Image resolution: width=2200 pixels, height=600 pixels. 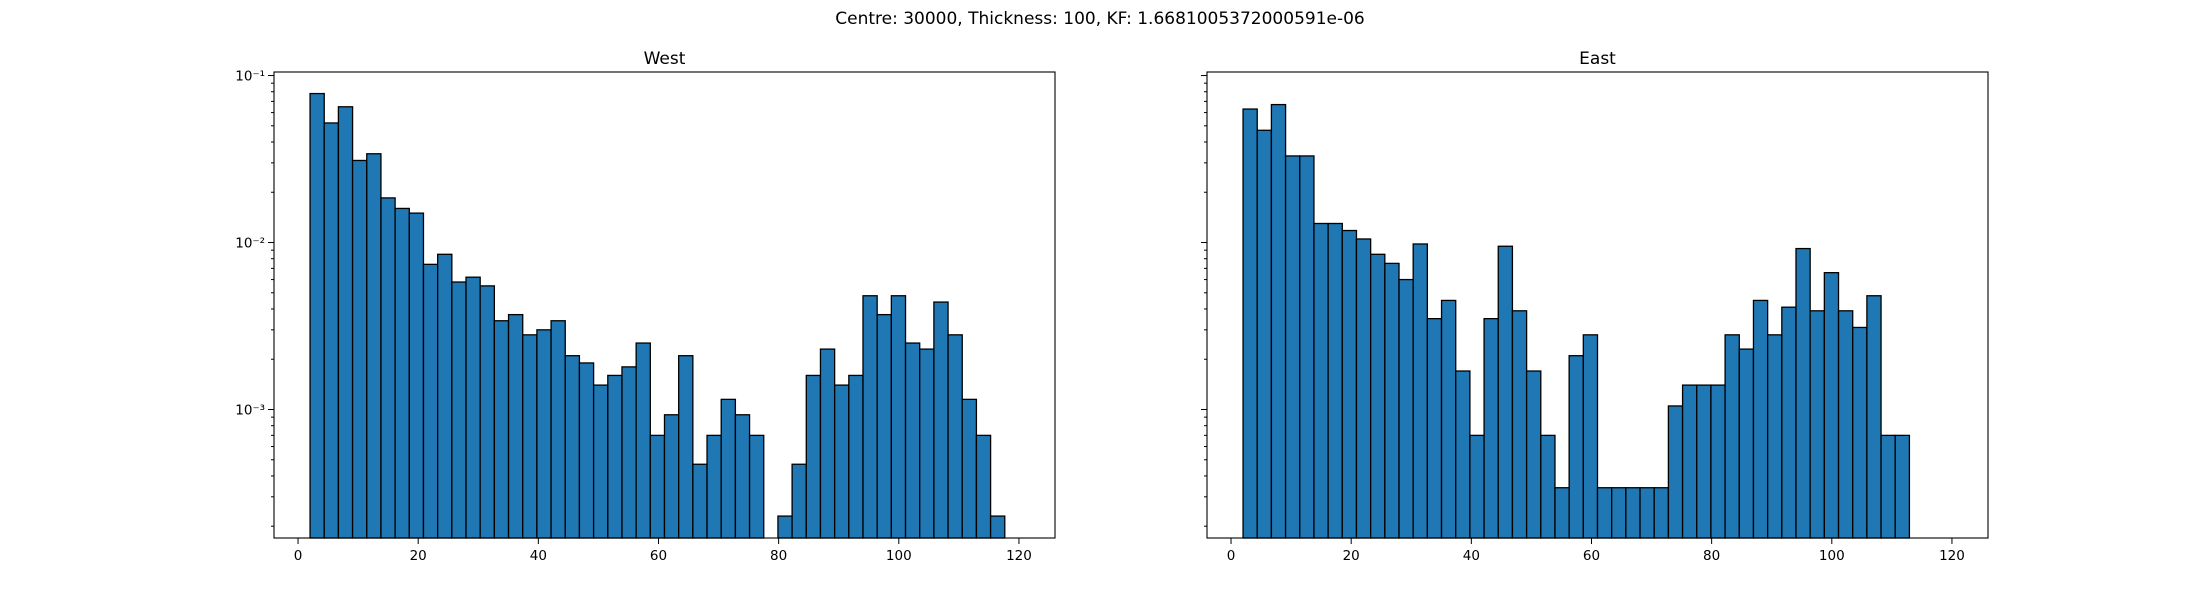 What do you see at coordinates (1597, 59) in the screenshot?
I see `panel-title-east: East` at bounding box center [1597, 59].